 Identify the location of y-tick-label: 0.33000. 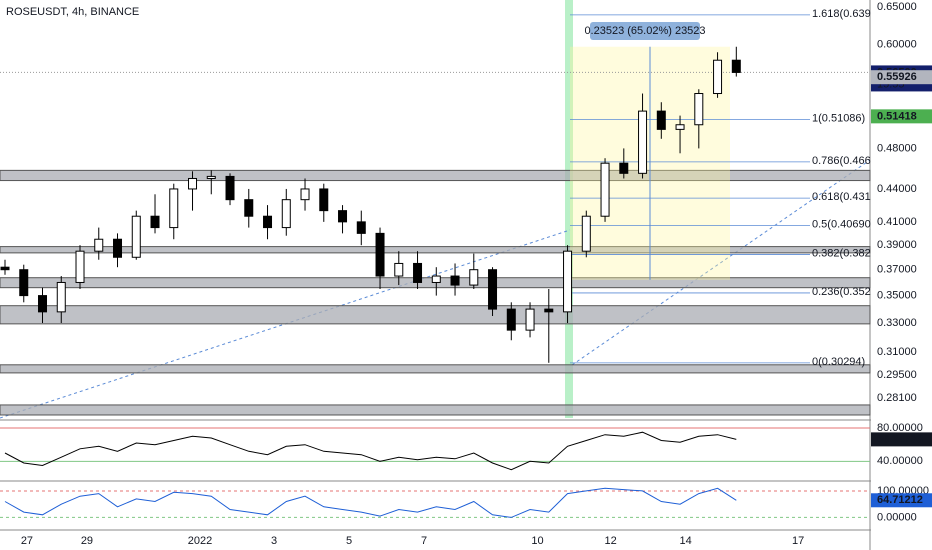
(897, 323).